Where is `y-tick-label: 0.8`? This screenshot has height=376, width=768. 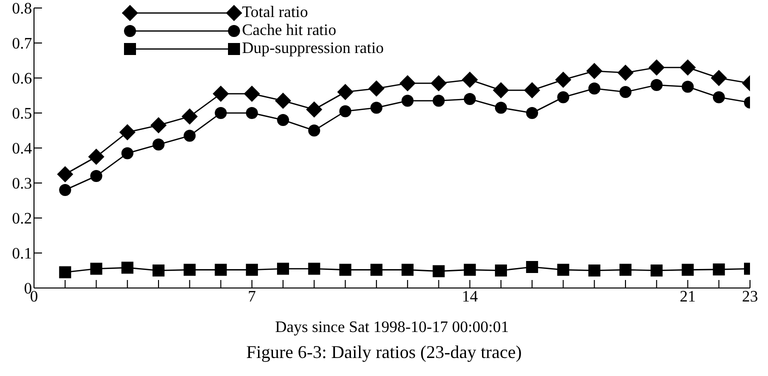
y-tick-label: 0.8 is located at coordinates (22, 9).